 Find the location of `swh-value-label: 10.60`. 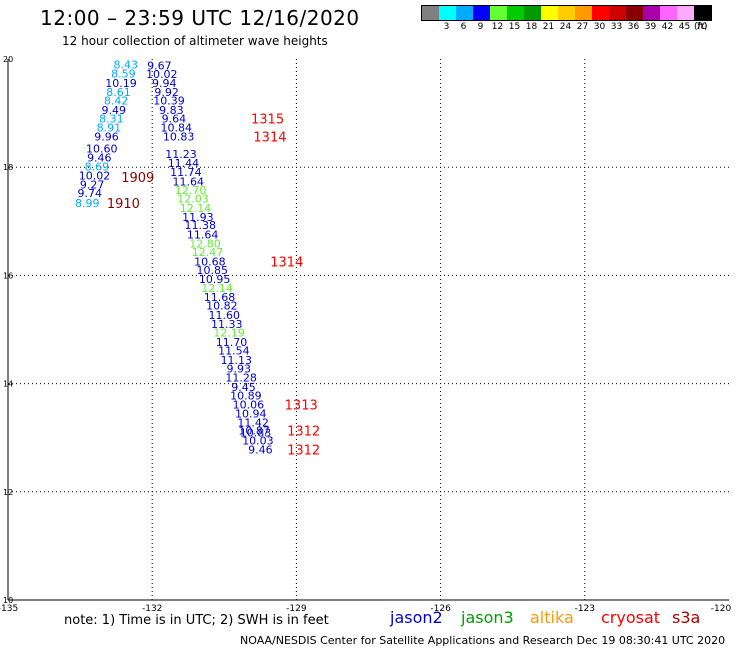

swh-value-label: 10.60 is located at coordinates (102, 148).